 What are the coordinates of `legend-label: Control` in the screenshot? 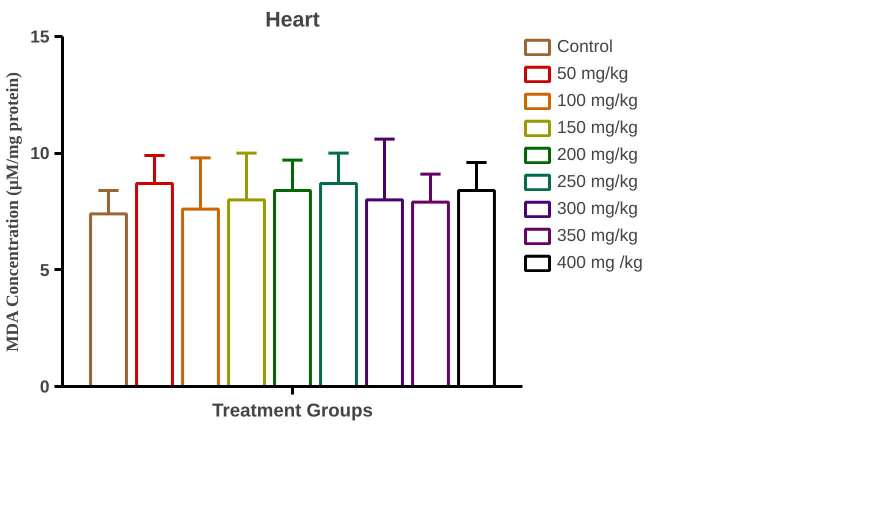 It's located at (585, 46).